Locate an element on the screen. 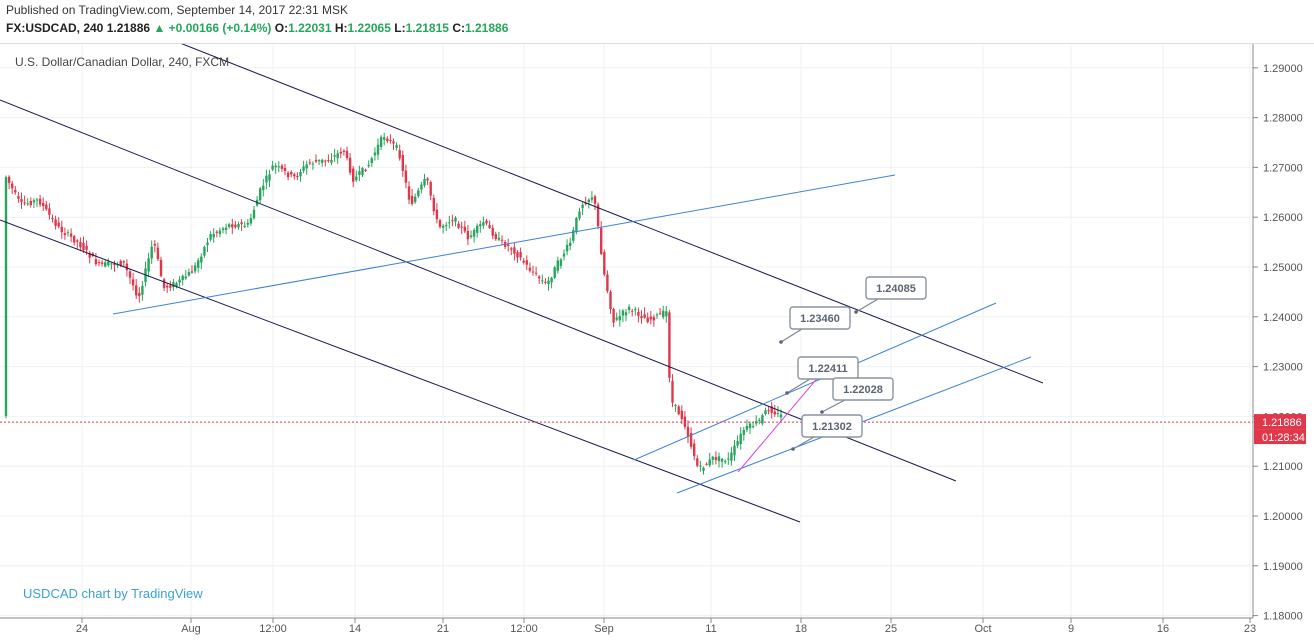 The height and width of the screenshot is (642, 1314). last-price: 1.21886 is located at coordinates (128, 28).